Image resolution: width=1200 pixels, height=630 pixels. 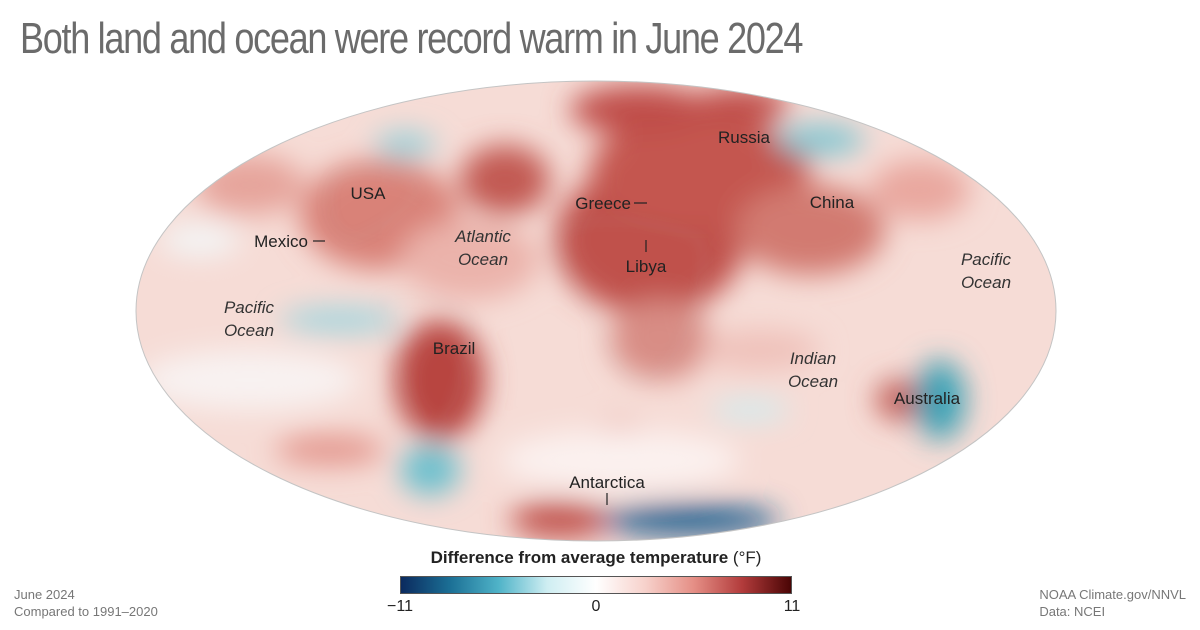 What do you see at coordinates (483, 259) in the screenshot?
I see `label-atlantic-ocean-line2: Ocean` at bounding box center [483, 259].